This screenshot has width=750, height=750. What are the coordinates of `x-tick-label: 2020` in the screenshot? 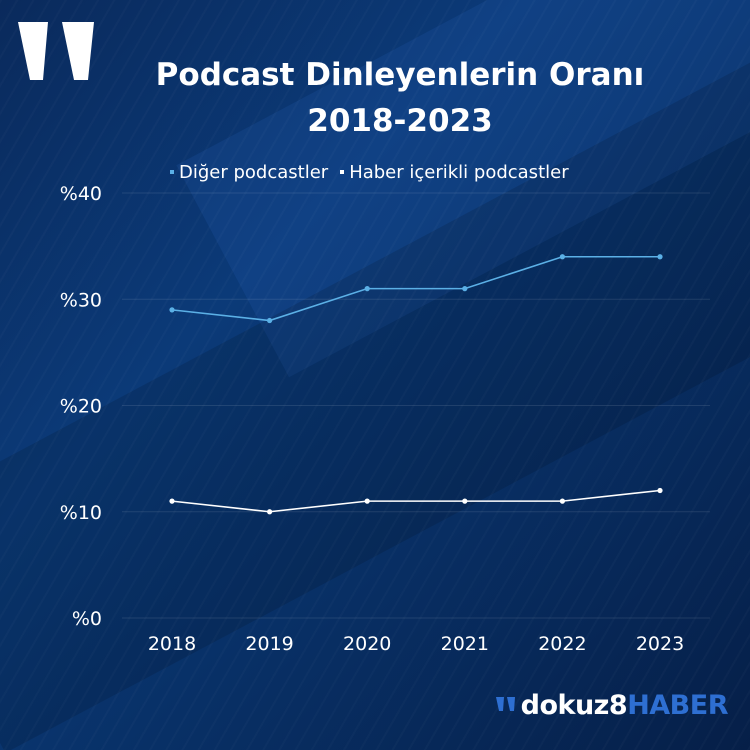 It's located at (367, 644).